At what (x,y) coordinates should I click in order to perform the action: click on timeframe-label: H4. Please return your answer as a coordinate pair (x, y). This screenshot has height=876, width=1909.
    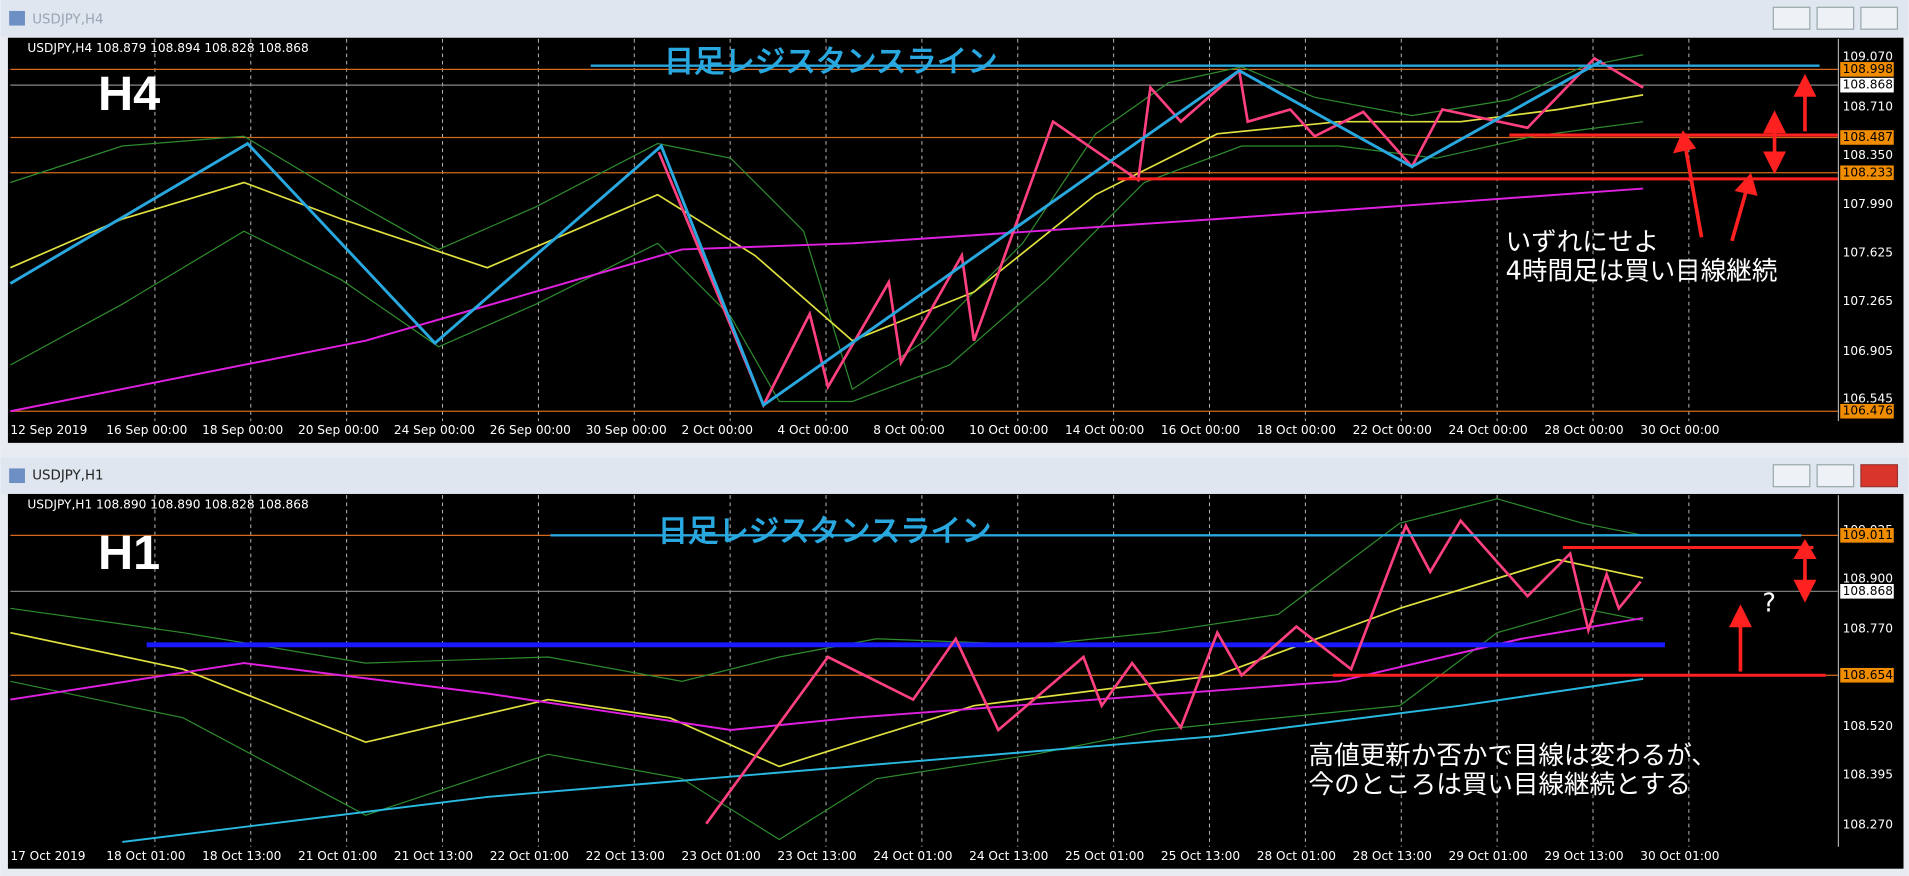
    Looking at the image, I should click on (129, 94).